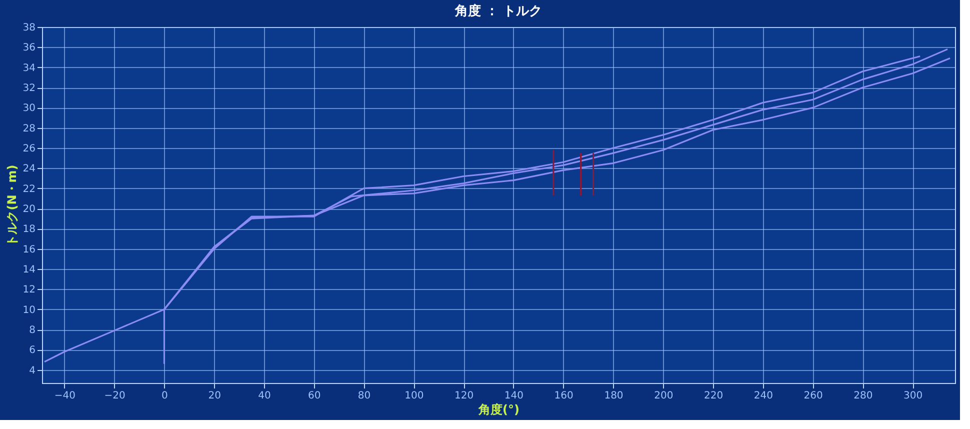  What do you see at coordinates (29, 230) in the screenshot?
I see `y-tick-label: 18` at bounding box center [29, 230].